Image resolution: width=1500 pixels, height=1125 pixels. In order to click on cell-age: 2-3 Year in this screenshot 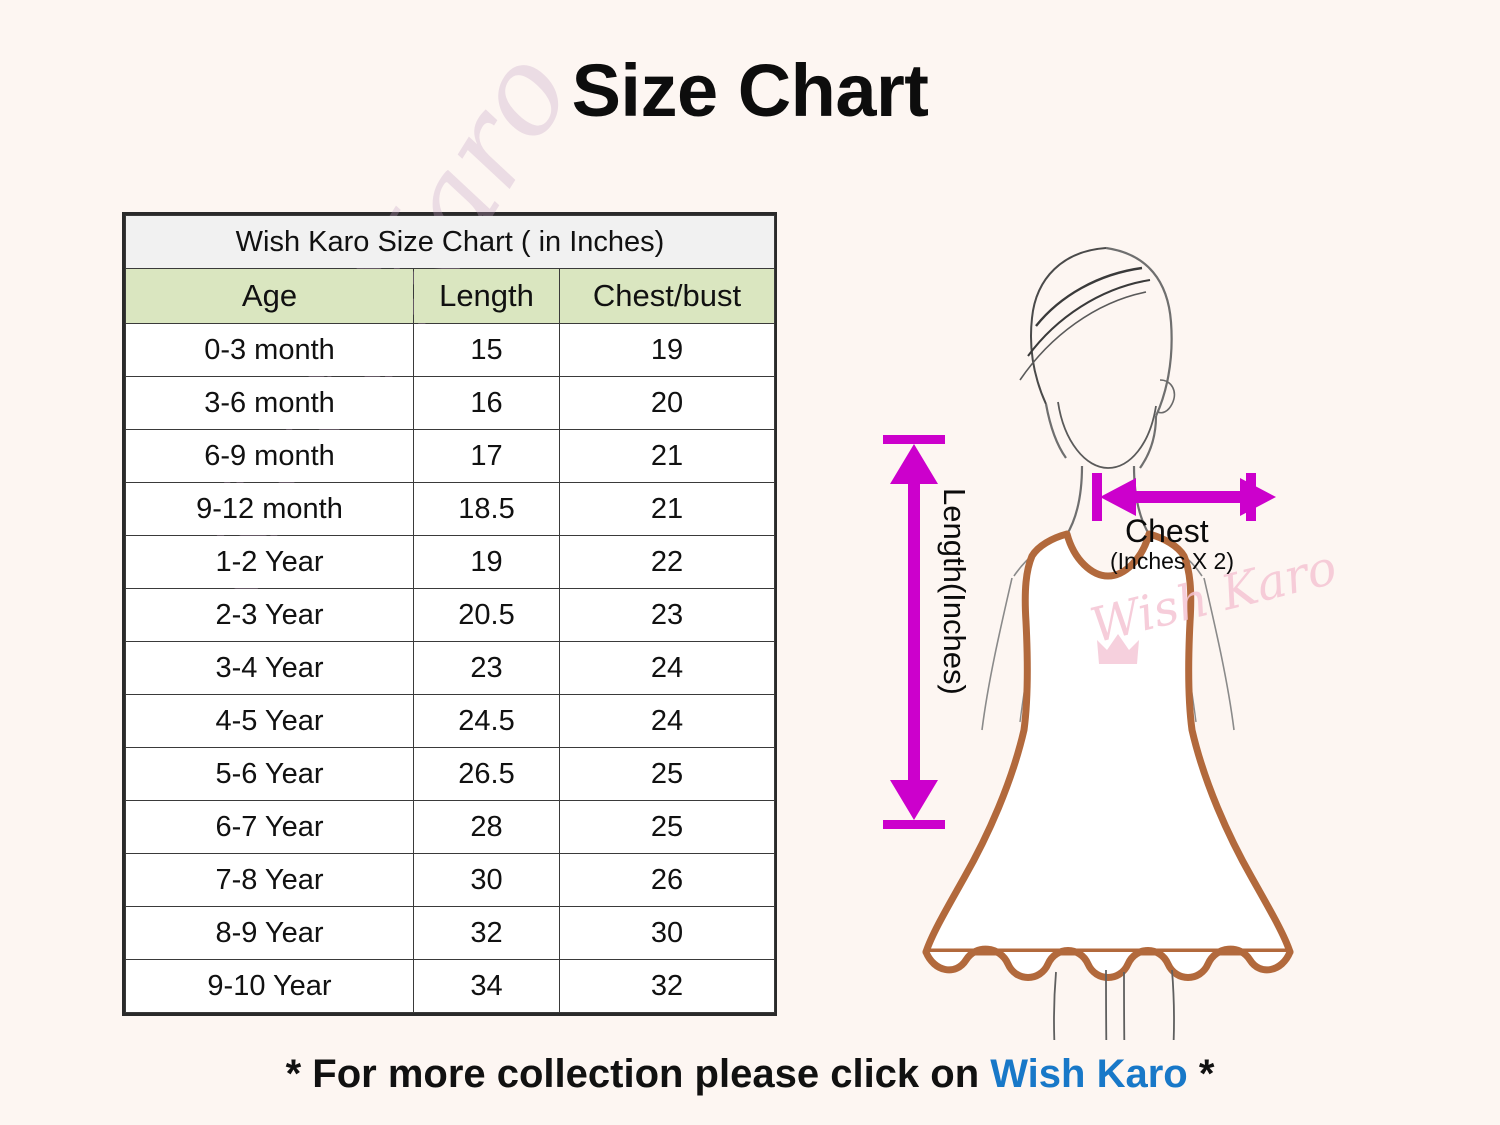, I will do `click(269, 615)`.